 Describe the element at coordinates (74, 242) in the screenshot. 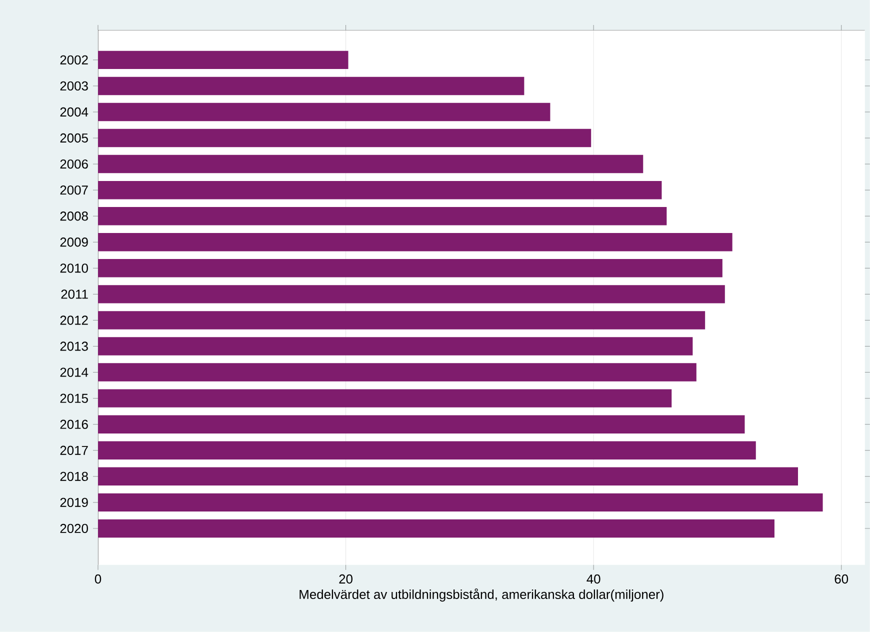

I see `y-tick-label: 2009` at that location.